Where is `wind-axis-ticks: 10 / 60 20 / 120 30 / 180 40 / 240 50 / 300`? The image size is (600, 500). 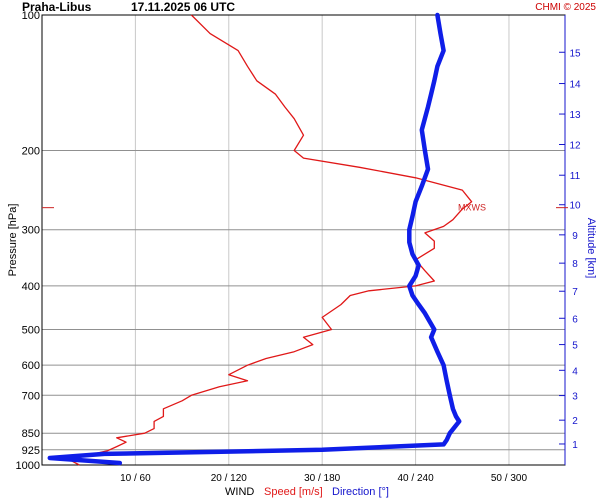
wind-axis-ticks: 10 / 60 20 / 120 30 / 180 40 / 240 50 / 300 is located at coordinates (323, 478).